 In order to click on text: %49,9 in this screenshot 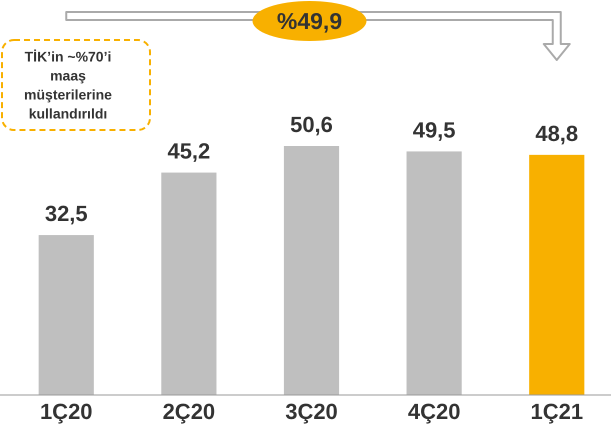, I will do `click(309, 21)`.